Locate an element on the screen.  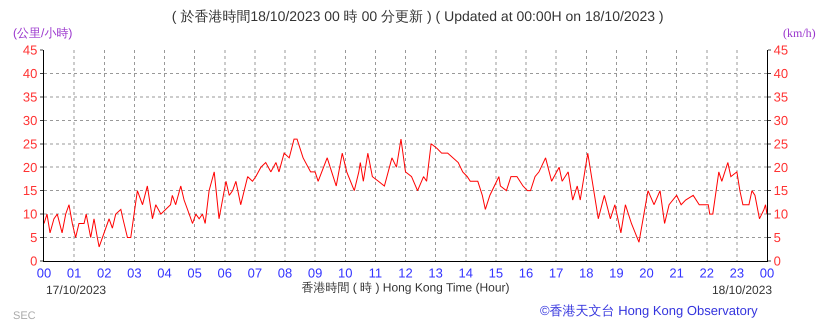
x-tick-label: 14 is located at coordinates (465, 273).